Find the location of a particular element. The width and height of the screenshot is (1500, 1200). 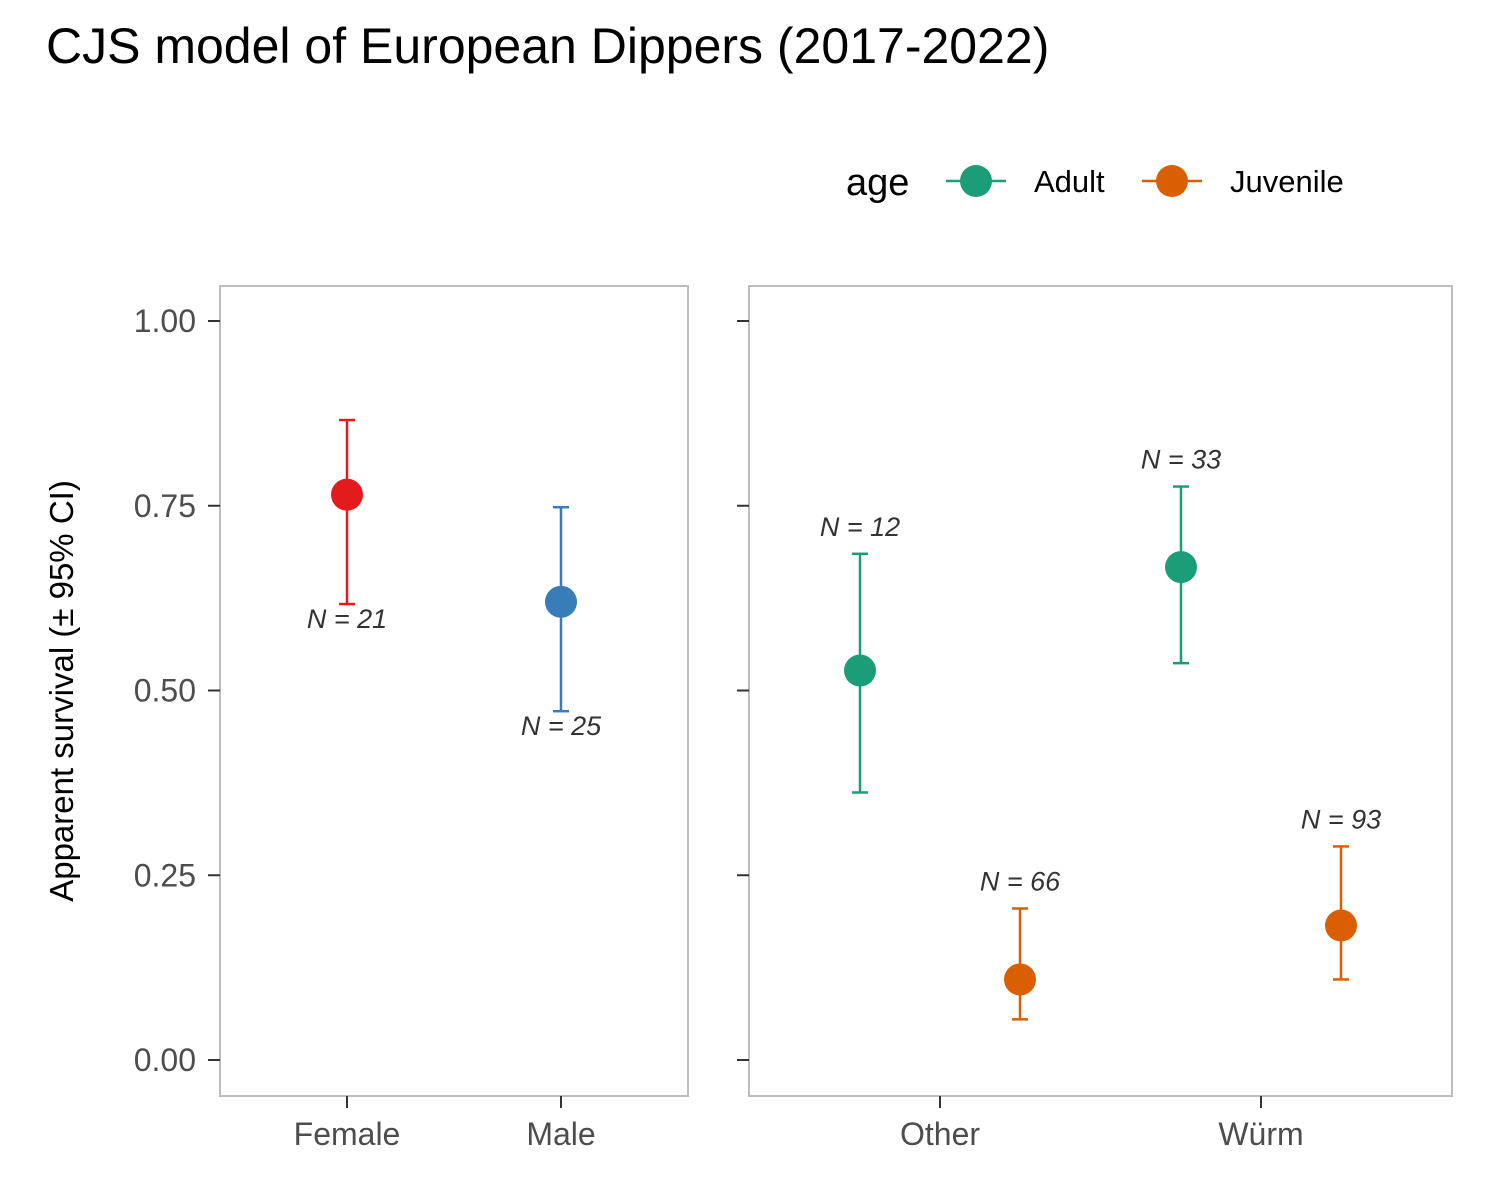

legend-adult-label: Adult is located at coordinates (1069, 181).